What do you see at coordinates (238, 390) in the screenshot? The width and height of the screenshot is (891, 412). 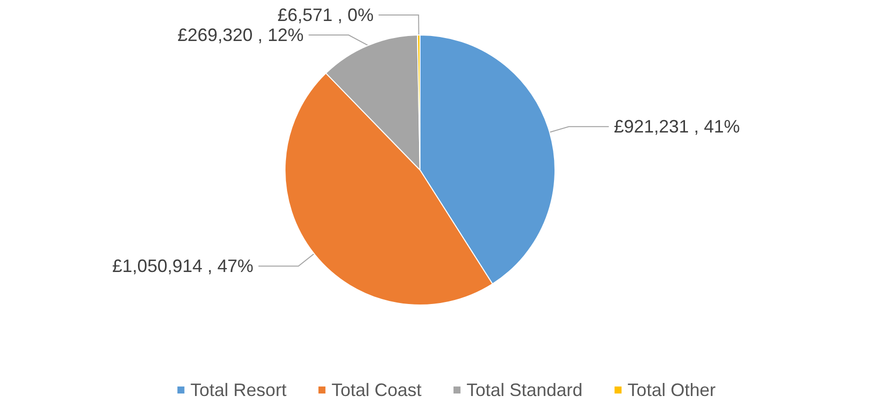 I see `legend-label: Total Resort` at bounding box center [238, 390].